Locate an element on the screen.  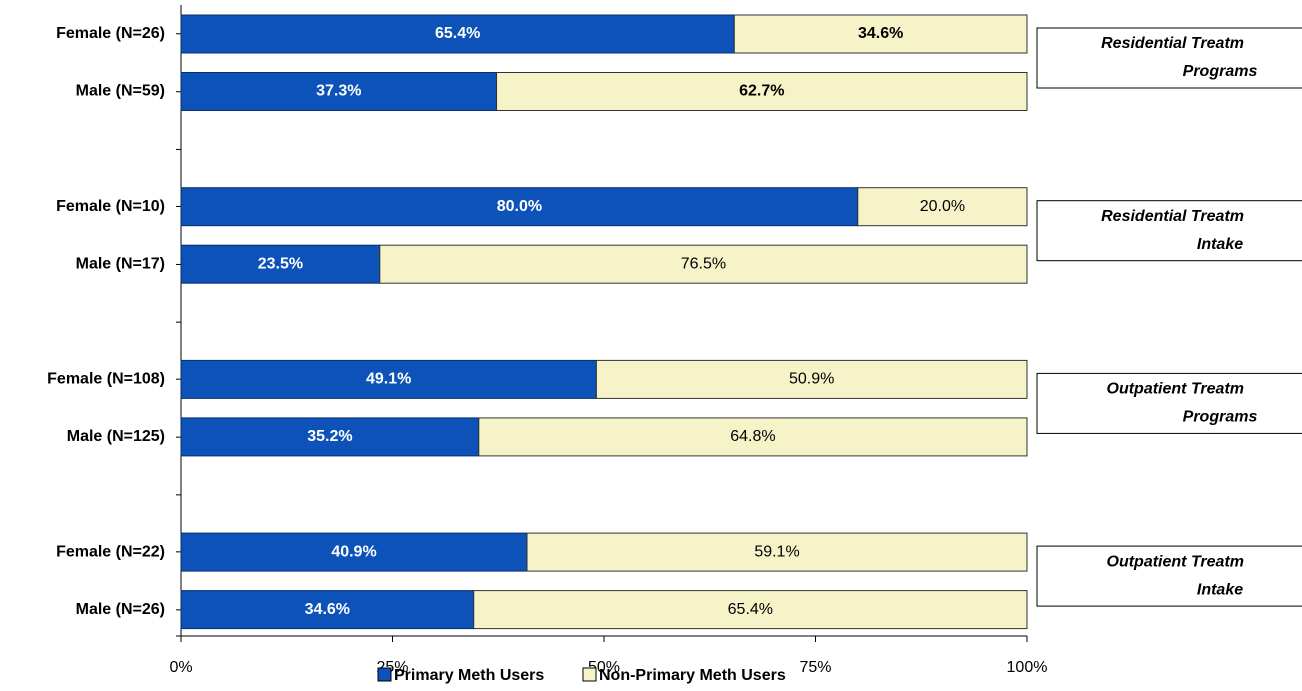
data-label: 35.2% is located at coordinates (329, 436).